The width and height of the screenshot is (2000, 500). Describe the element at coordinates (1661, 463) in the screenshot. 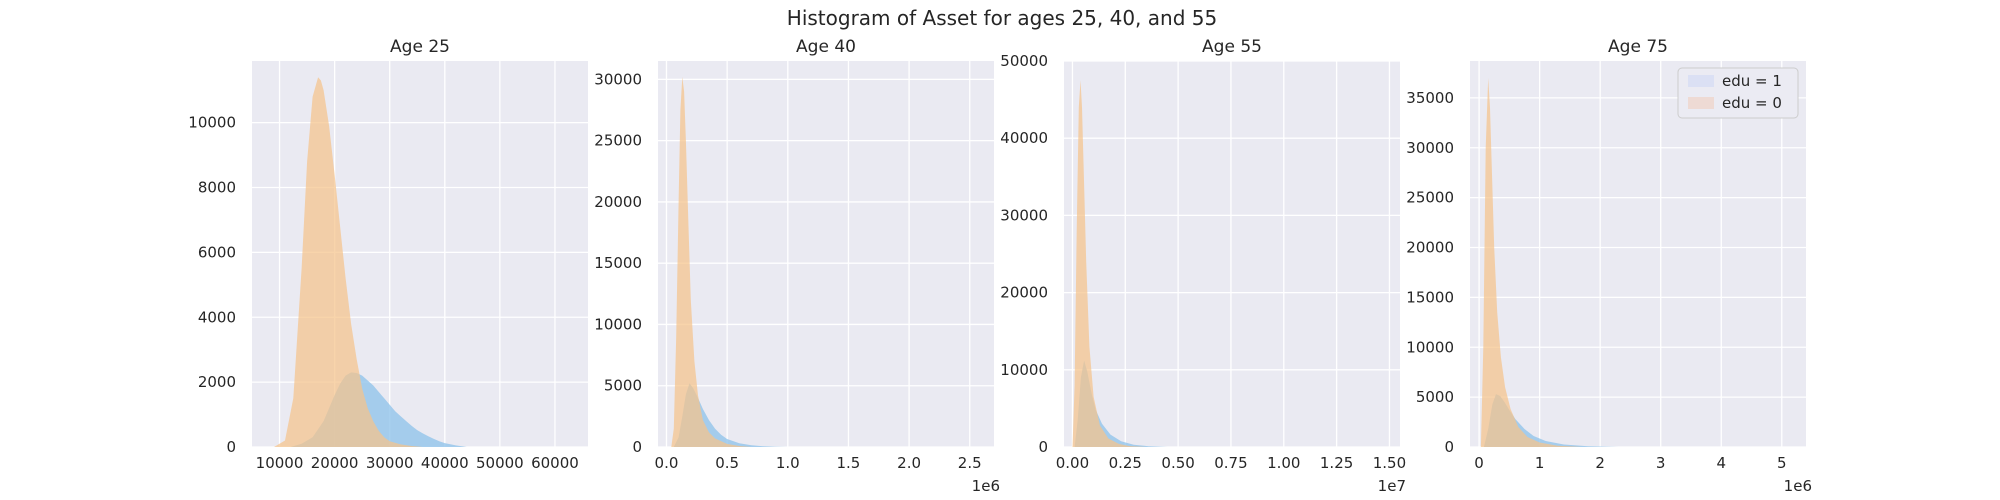

I see `x-tick-label: 3` at that location.